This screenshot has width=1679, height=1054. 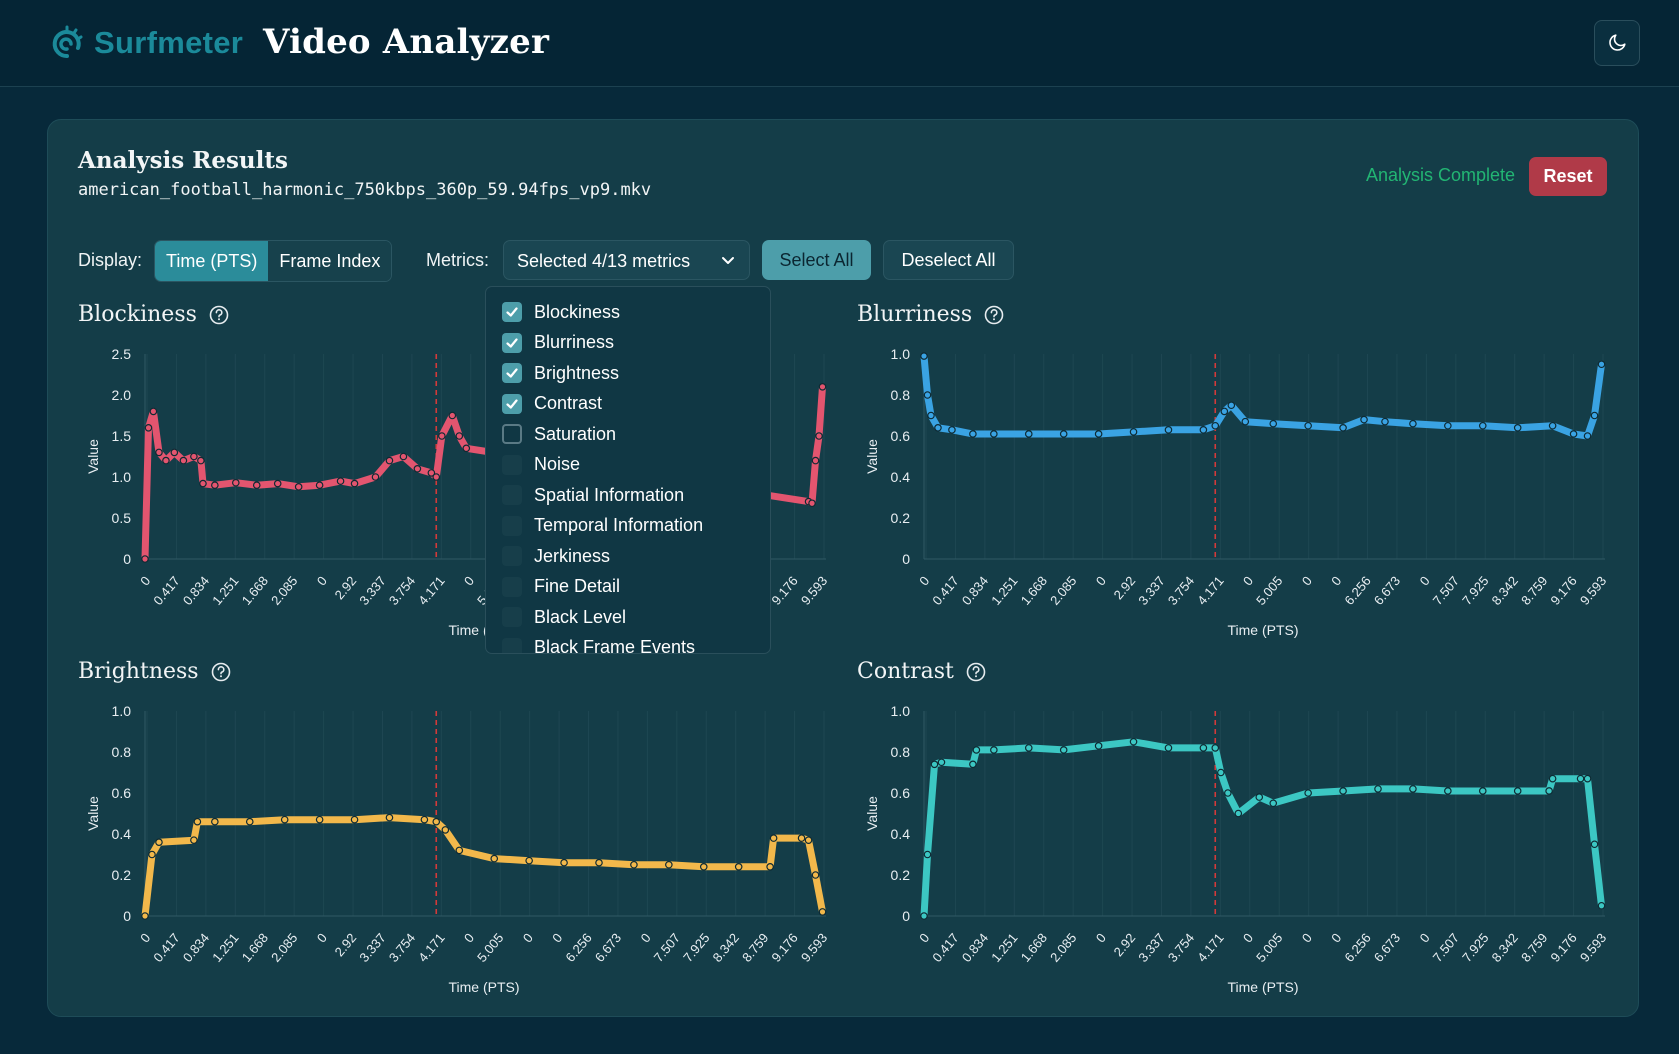 I want to click on display-option-time: Time (PTS), so click(x=212, y=261).